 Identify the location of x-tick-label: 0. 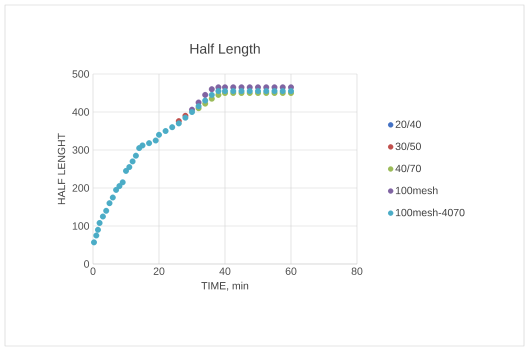
(93, 271).